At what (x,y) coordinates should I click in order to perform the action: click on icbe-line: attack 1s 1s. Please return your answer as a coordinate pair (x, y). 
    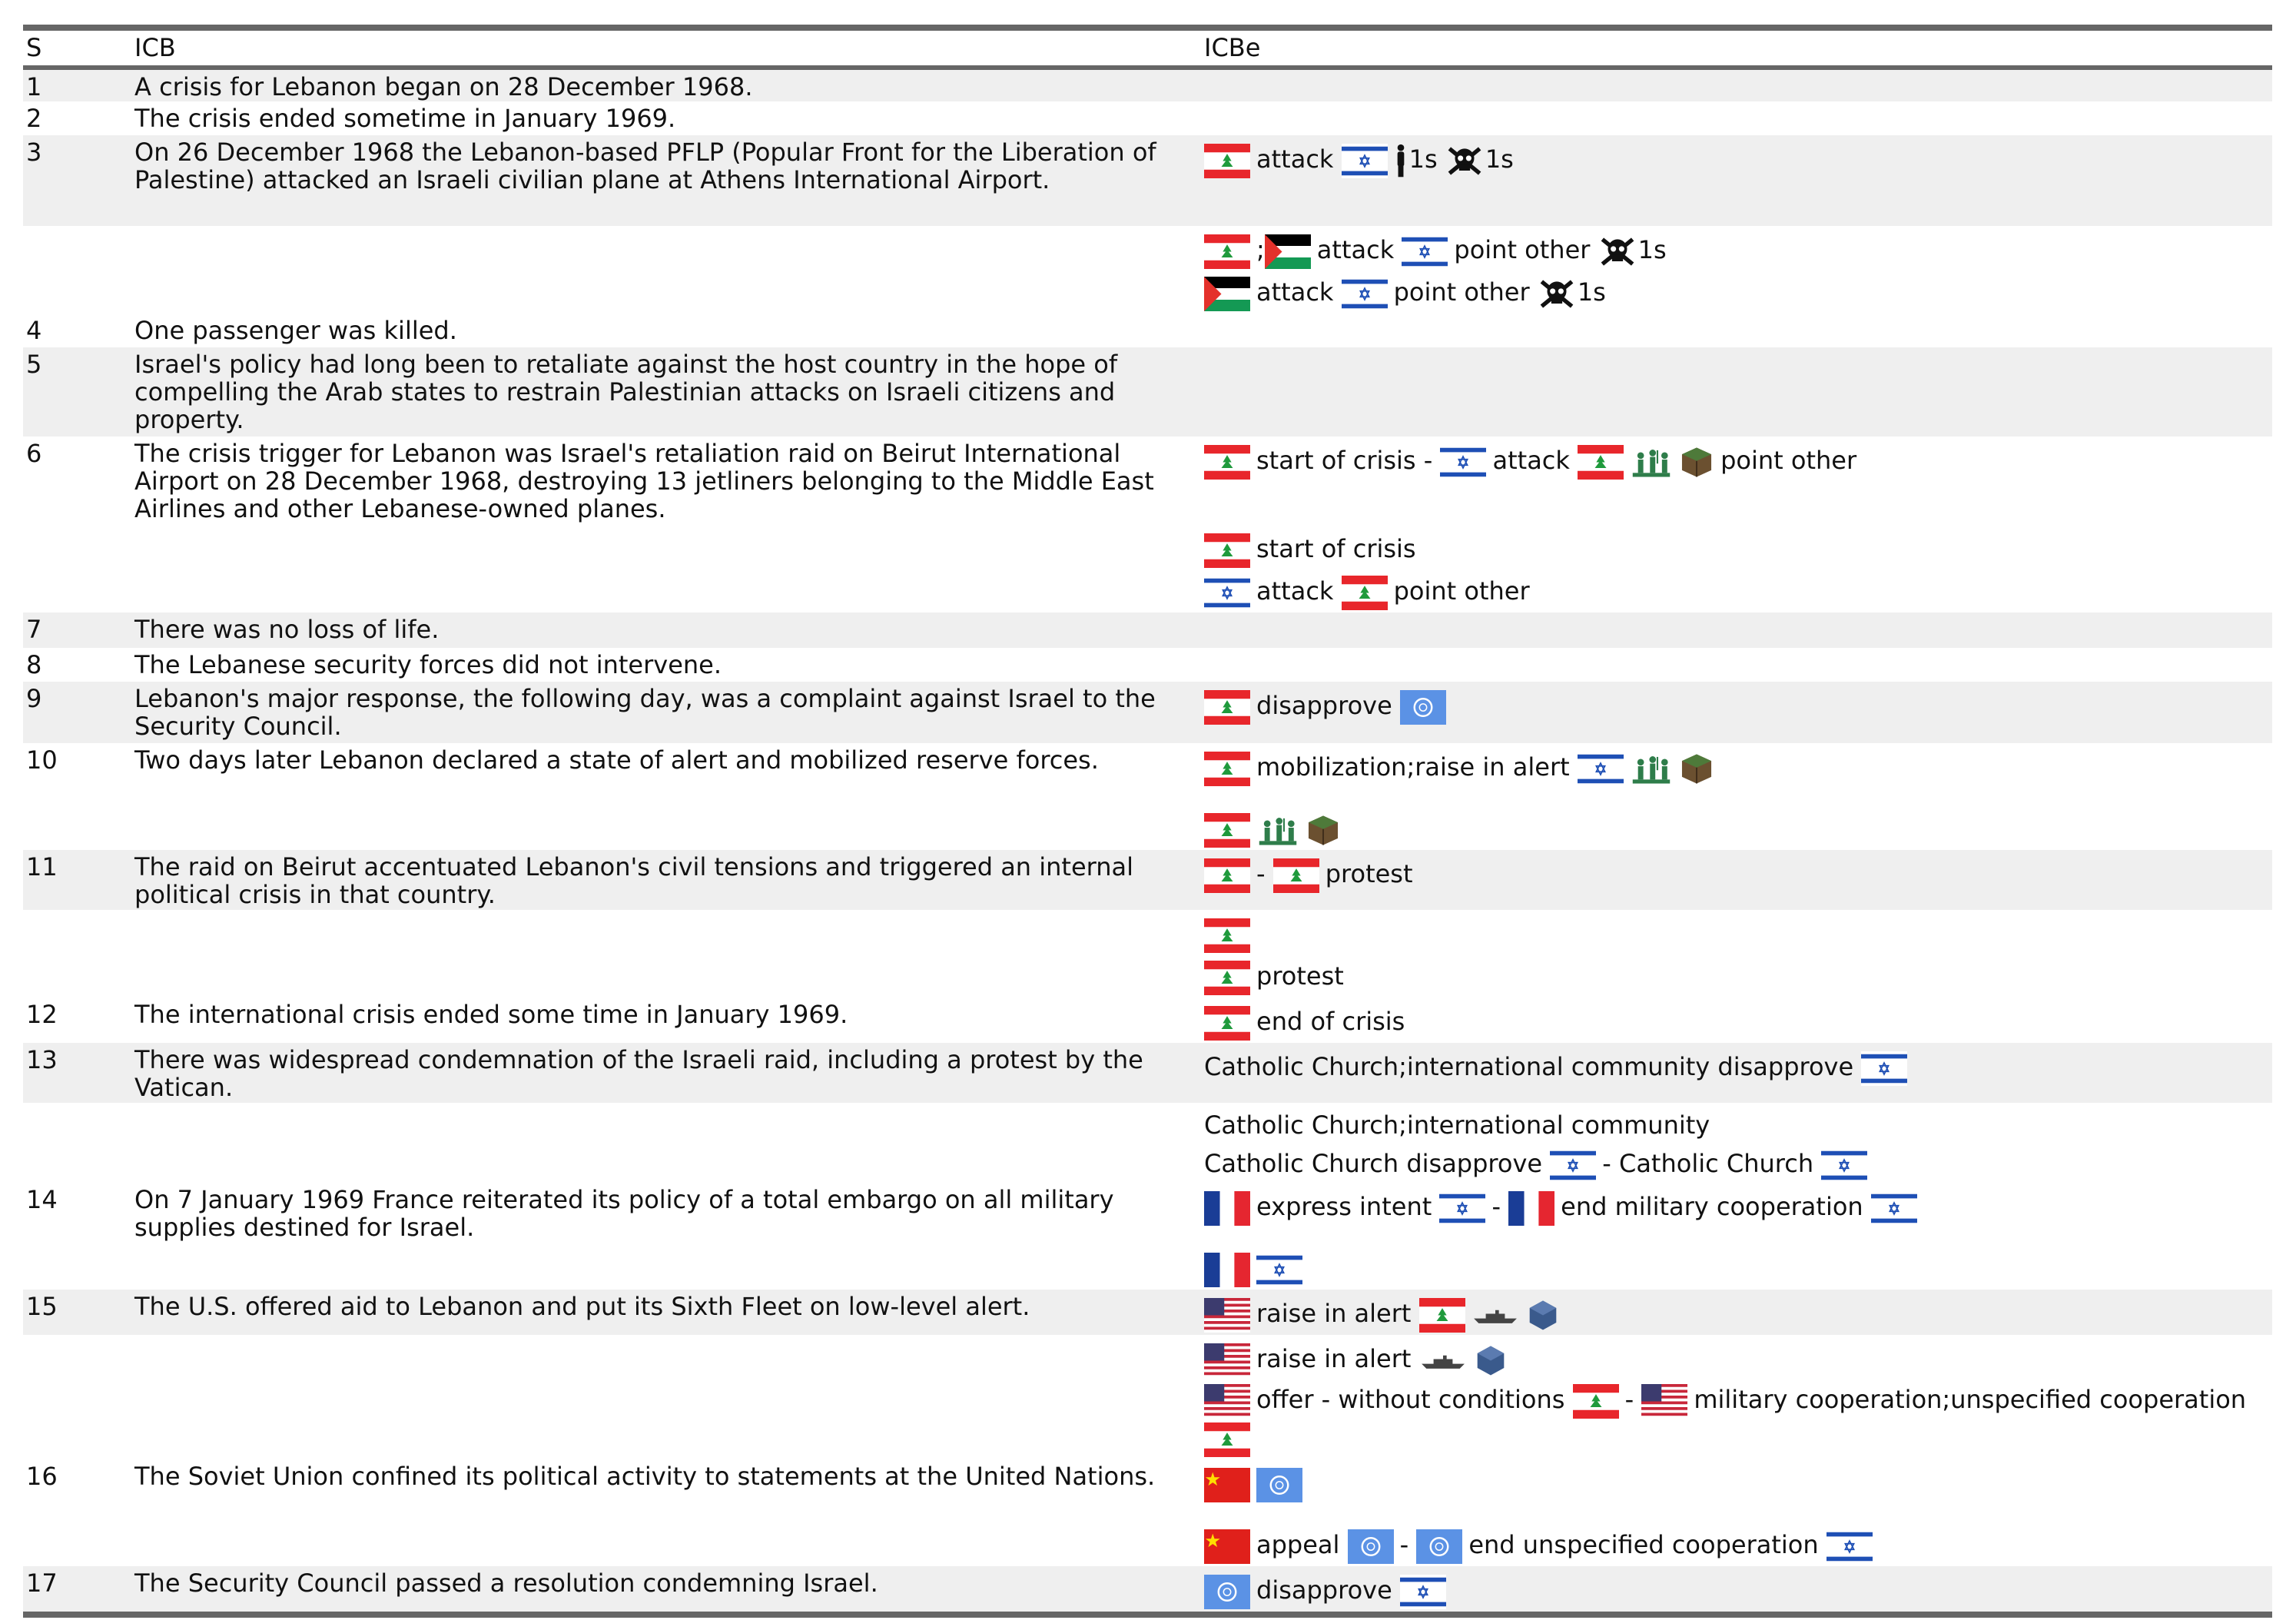
    Looking at the image, I should click on (1735, 159).